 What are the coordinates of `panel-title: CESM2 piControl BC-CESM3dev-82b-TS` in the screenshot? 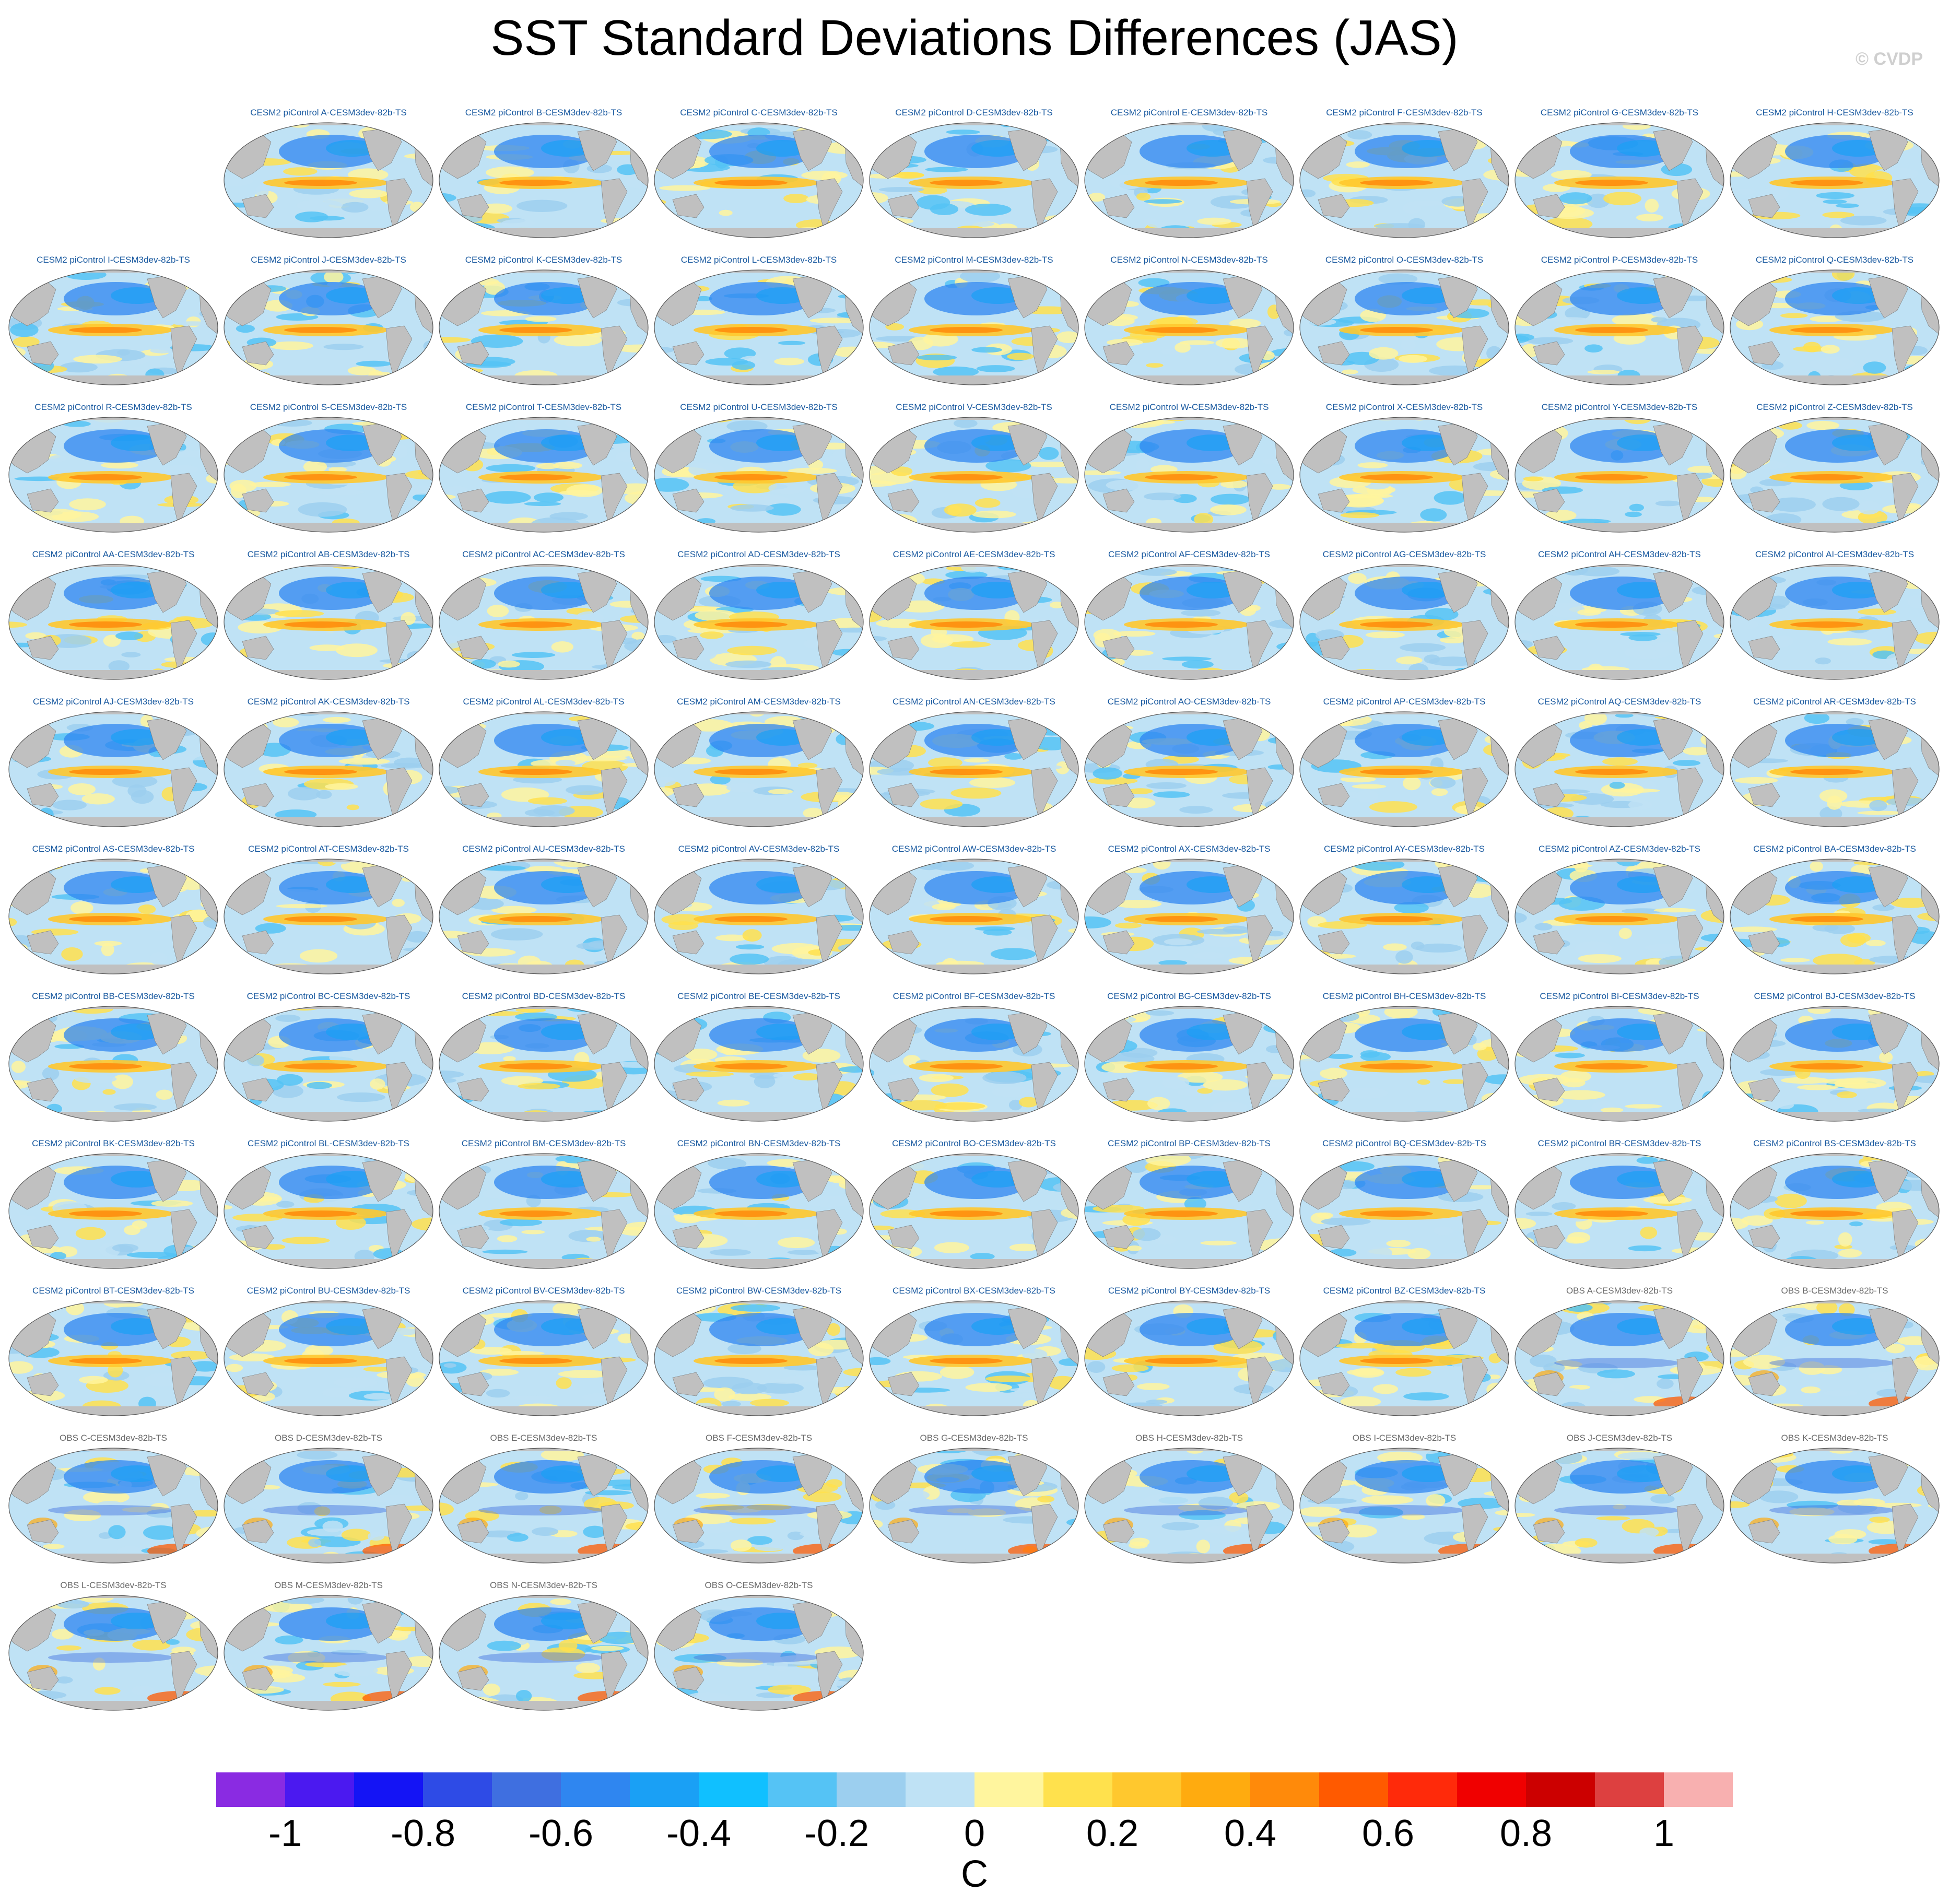 It's located at (328, 996).